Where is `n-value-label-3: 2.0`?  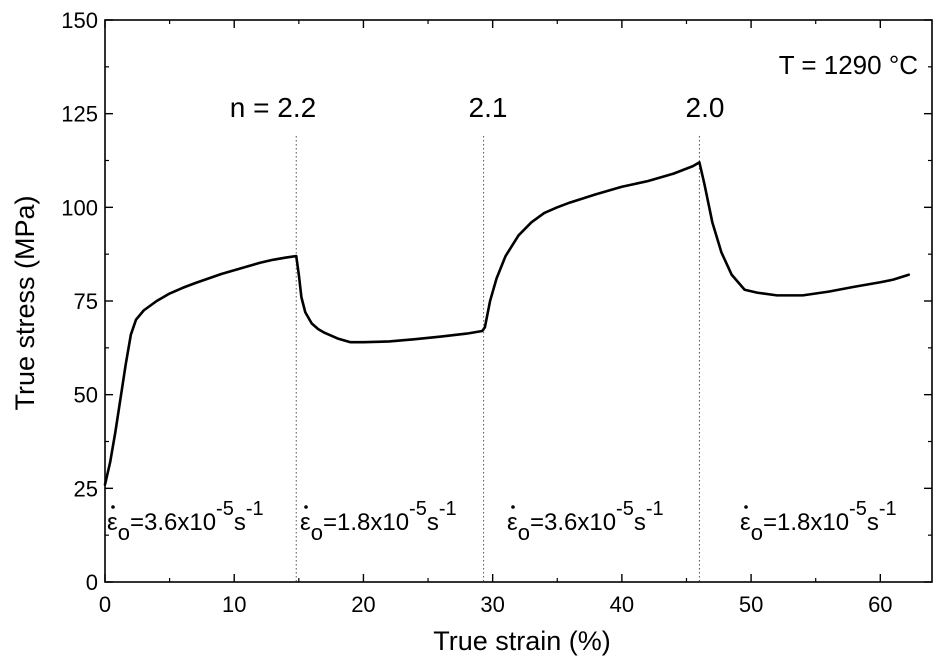 n-value-label-3: 2.0 is located at coordinates (705, 107).